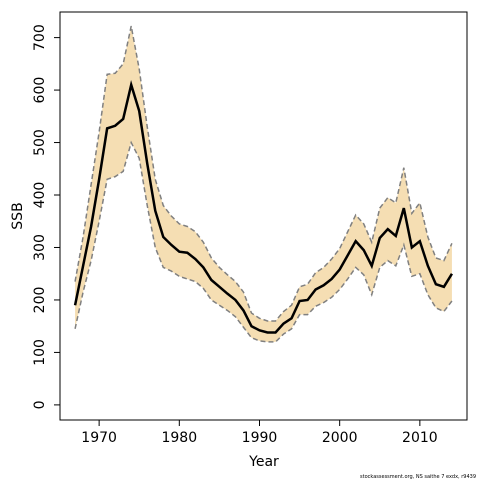 This screenshot has height=480, width=480. I want to click on x-tick-label: 2000, so click(340, 438).